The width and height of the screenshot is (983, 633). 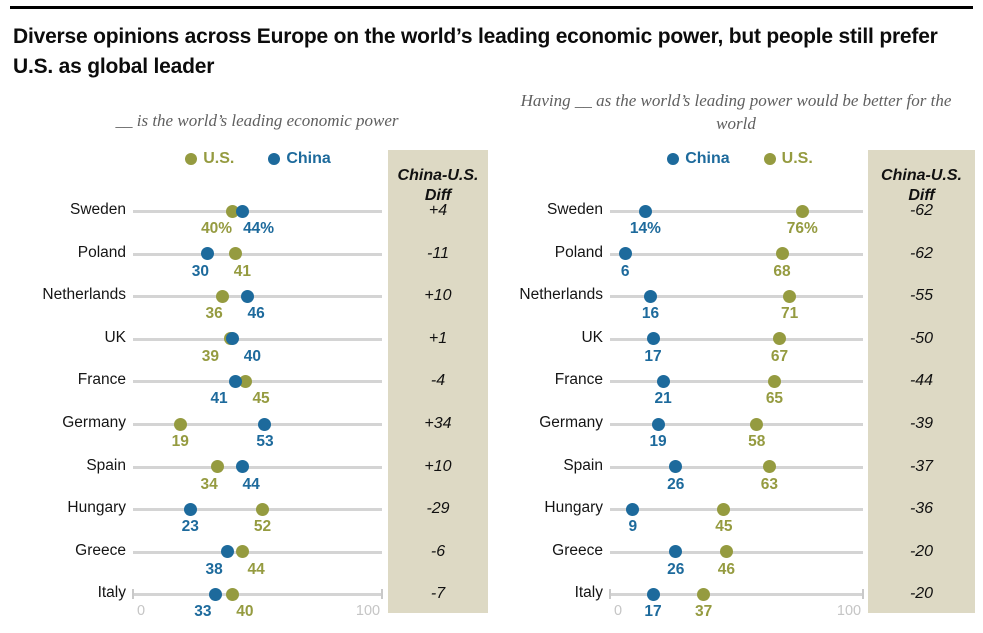 What do you see at coordinates (921, 509) in the screenshot?
I see `diff-value: -36` at bounding box center [921, 509].